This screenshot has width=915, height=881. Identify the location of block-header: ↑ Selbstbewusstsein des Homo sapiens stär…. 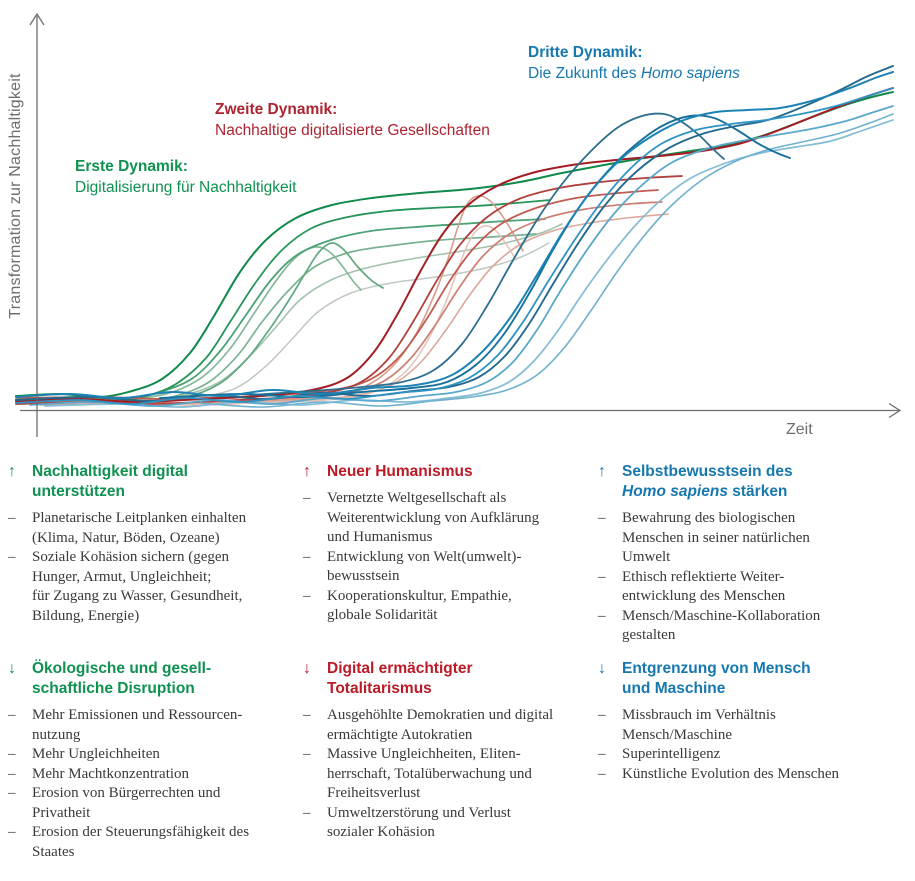
(748, 482).